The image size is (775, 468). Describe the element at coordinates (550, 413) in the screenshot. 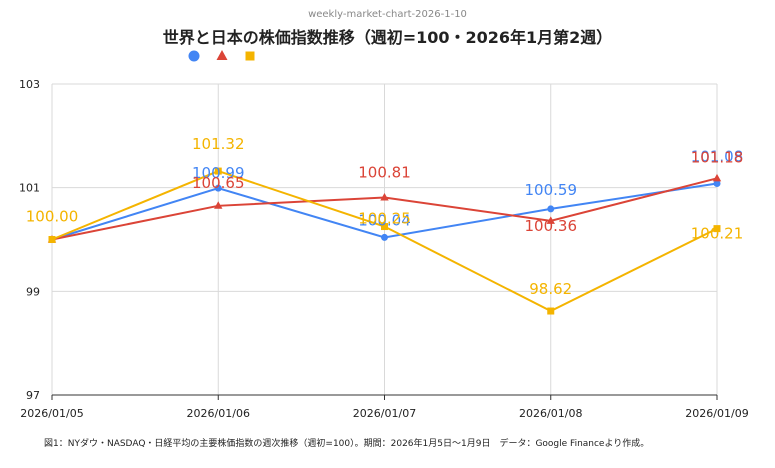

I see `x-tick-label: 2026/01/08` at that location.